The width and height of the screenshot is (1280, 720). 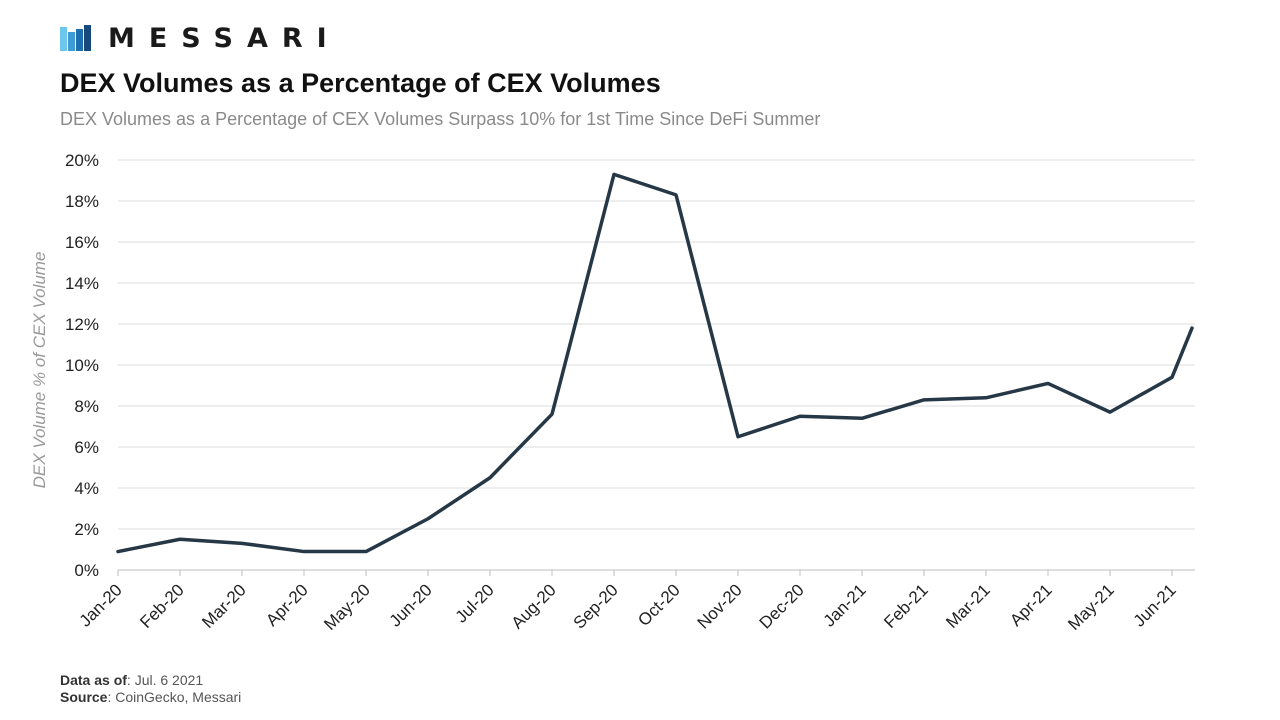 I want to click on source-label: Source, so click(x=84, y=697).